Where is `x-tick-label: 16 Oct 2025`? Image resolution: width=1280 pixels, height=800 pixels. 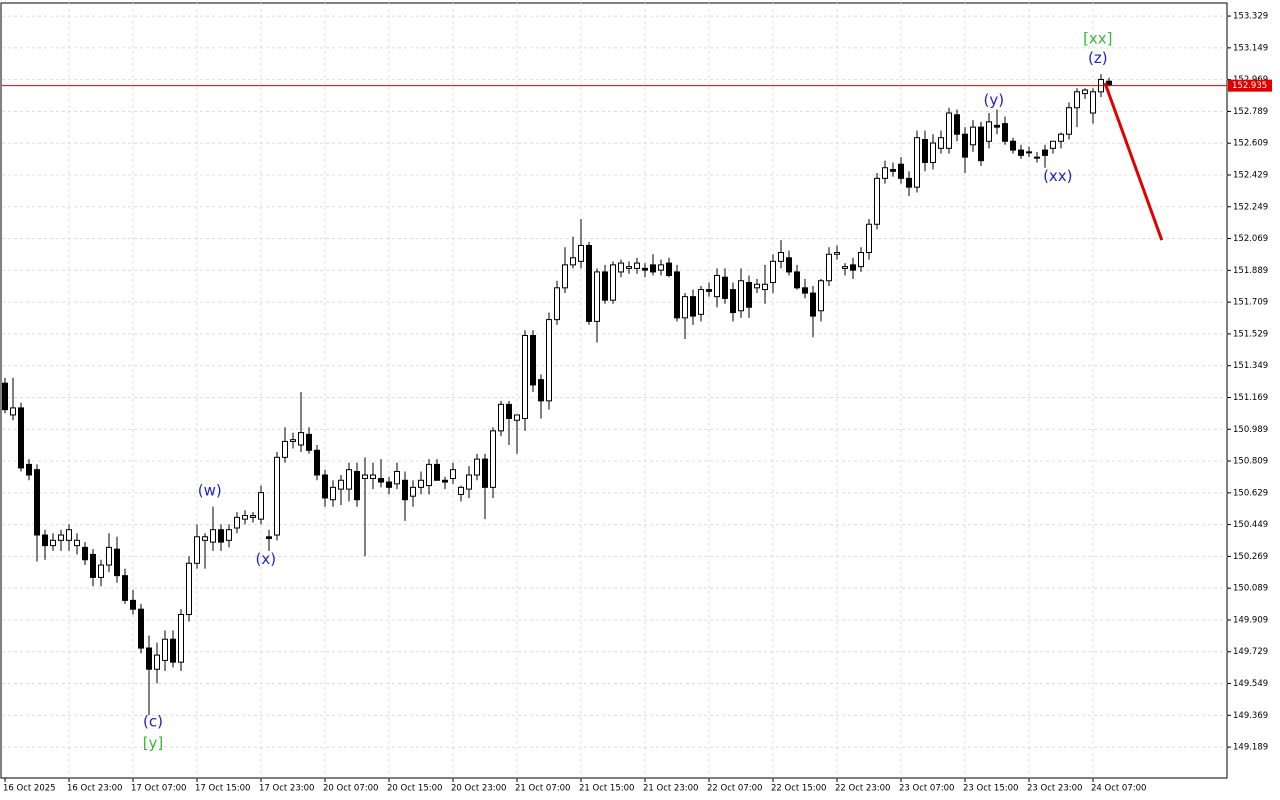 x-tick-label: 16 Oct 2025 is located at coordinates (29, 789).